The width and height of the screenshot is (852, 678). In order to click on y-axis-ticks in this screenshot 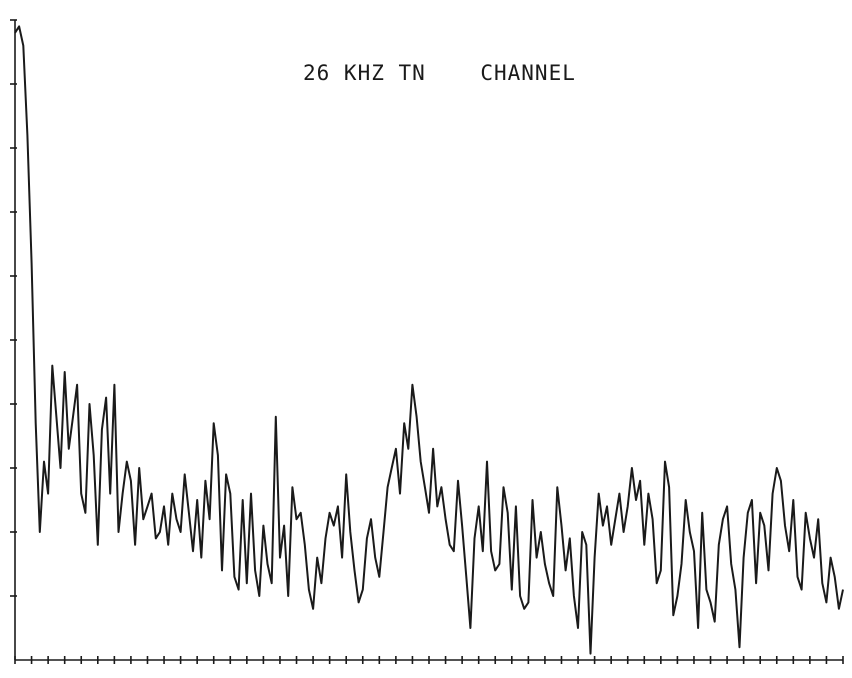, I will do `click(13, 308)`.